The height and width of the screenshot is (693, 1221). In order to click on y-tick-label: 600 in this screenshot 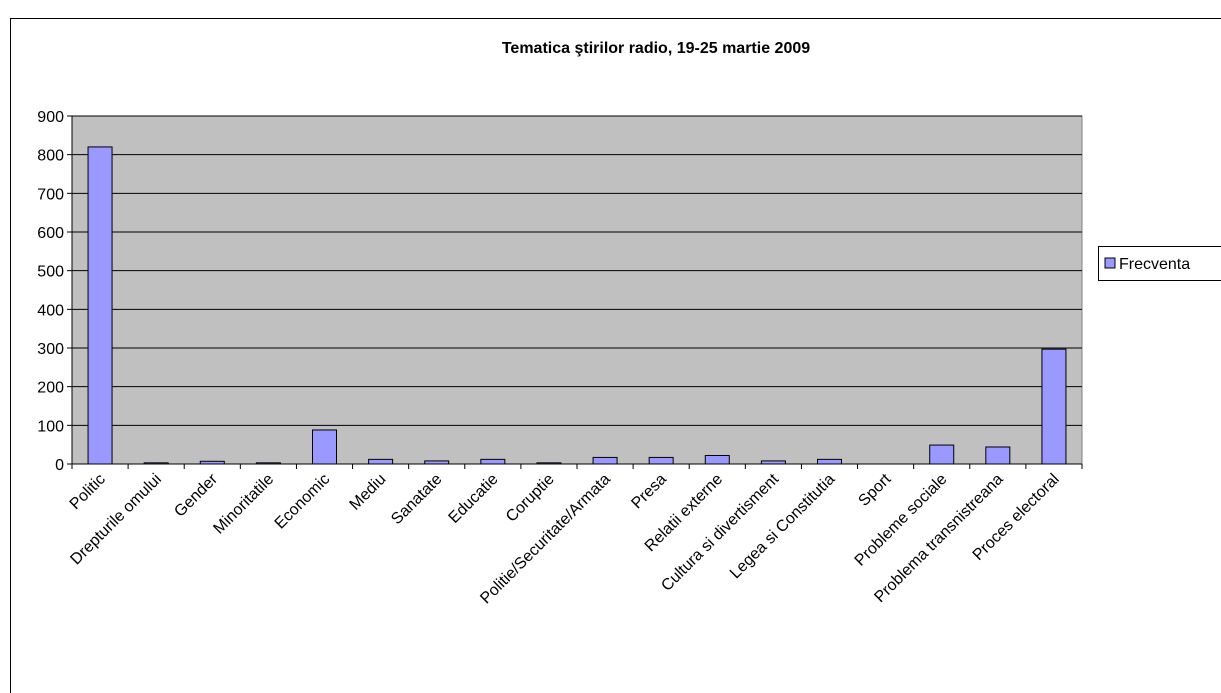, I will do `click(50, 233)`.